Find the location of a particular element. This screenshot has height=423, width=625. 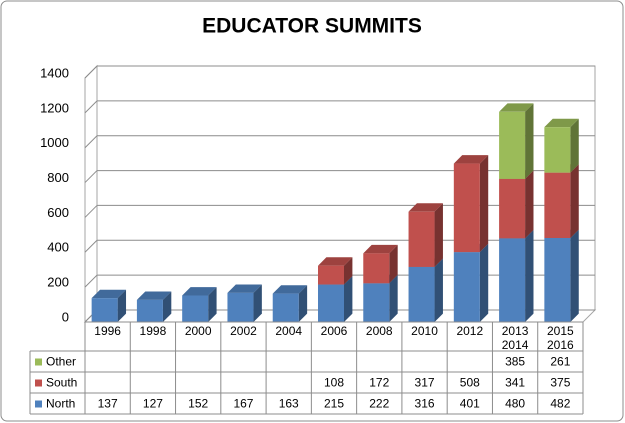

x-tick-label: 1996 is located at coordinates (107, 331).